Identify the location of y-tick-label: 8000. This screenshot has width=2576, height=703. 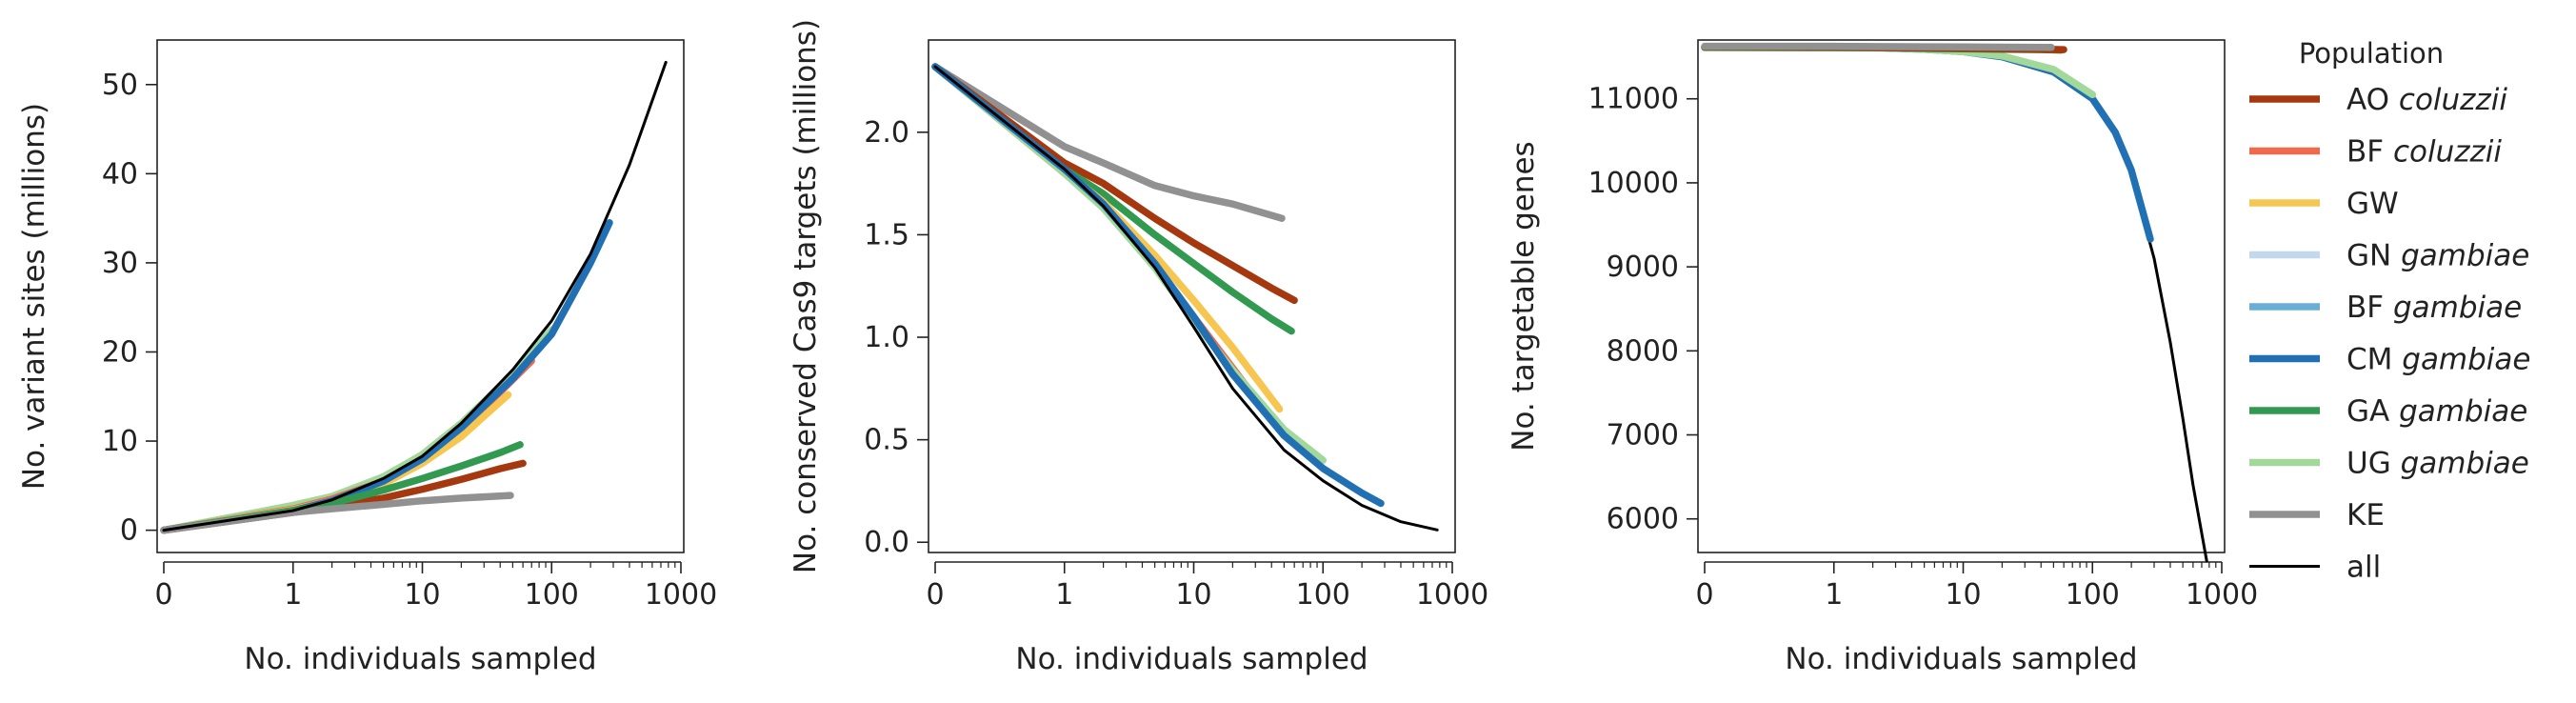
(1643, 351).